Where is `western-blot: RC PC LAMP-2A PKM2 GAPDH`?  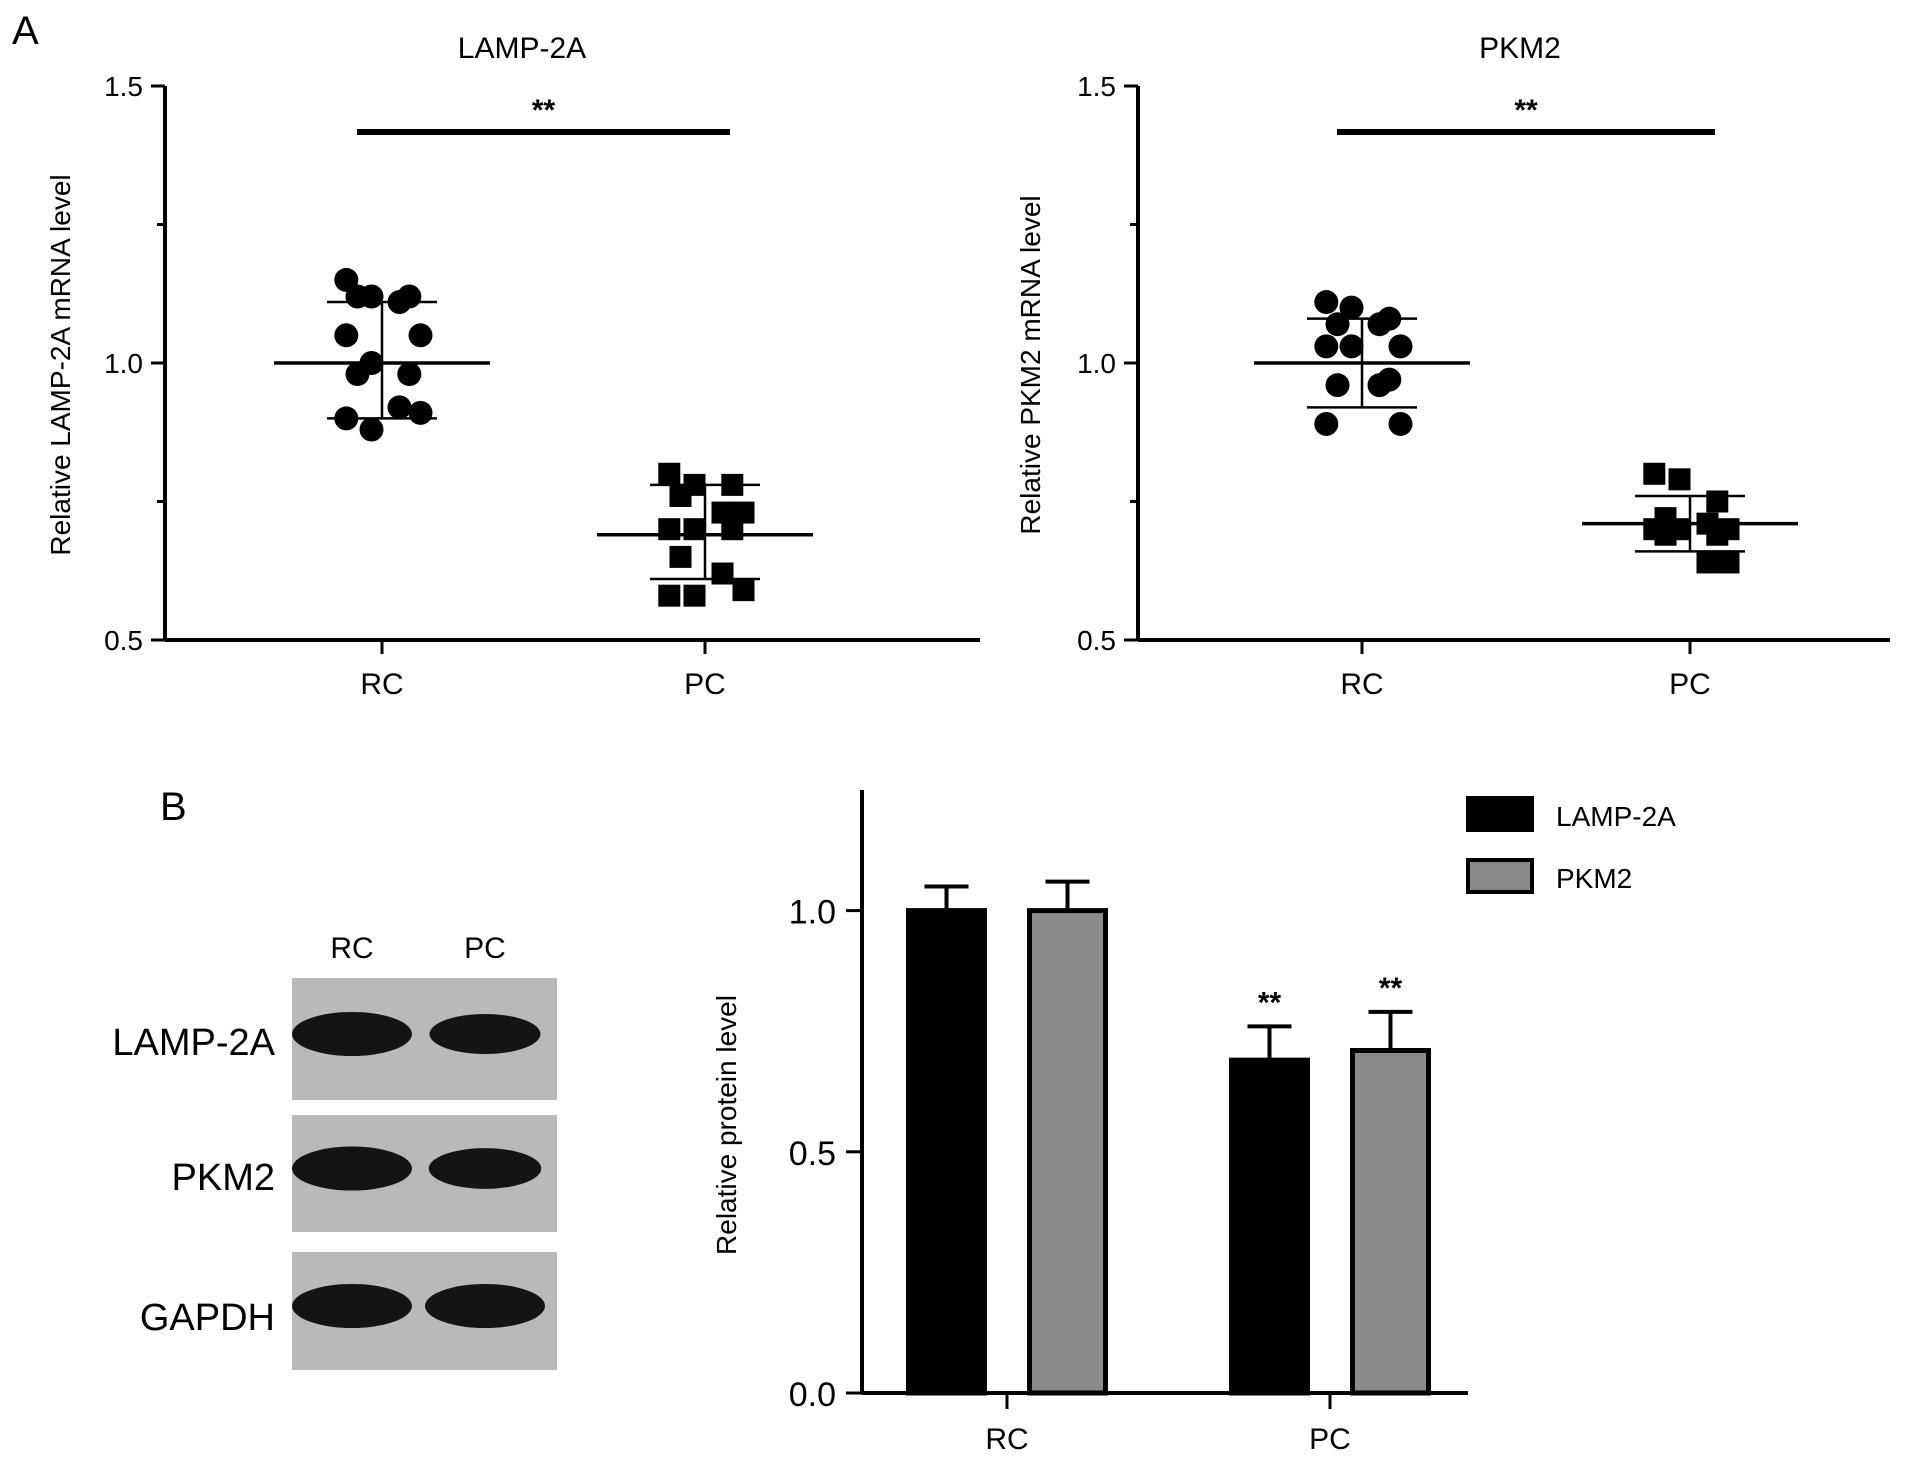 western-blot: RC PC LAMP-2A PKM2 GAPDH is located at coordinates (334, 1151).